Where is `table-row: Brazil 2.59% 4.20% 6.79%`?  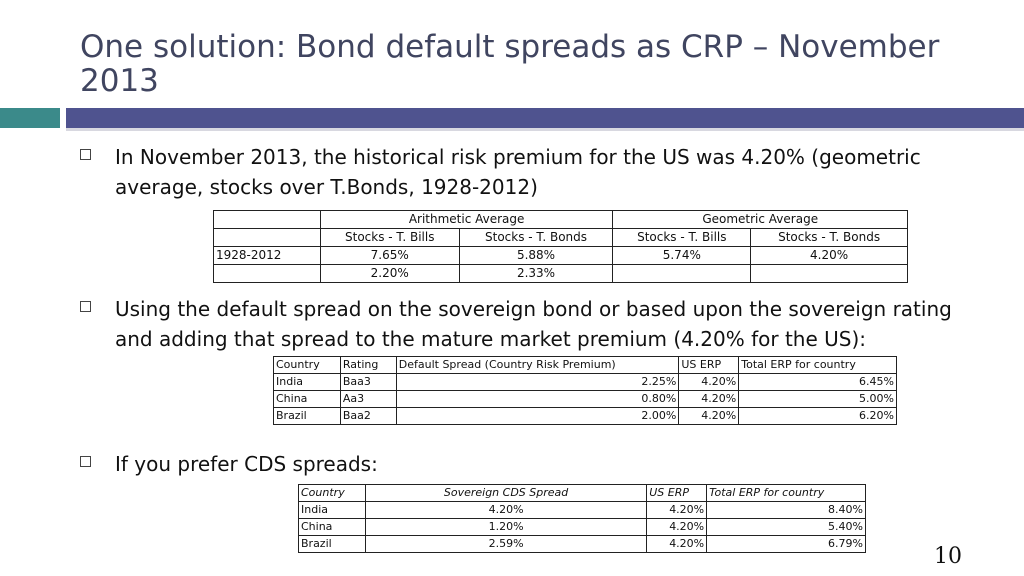 table-row: Brazil 2.59% 4.20% 6.79% is located at coordinates (582, 544).